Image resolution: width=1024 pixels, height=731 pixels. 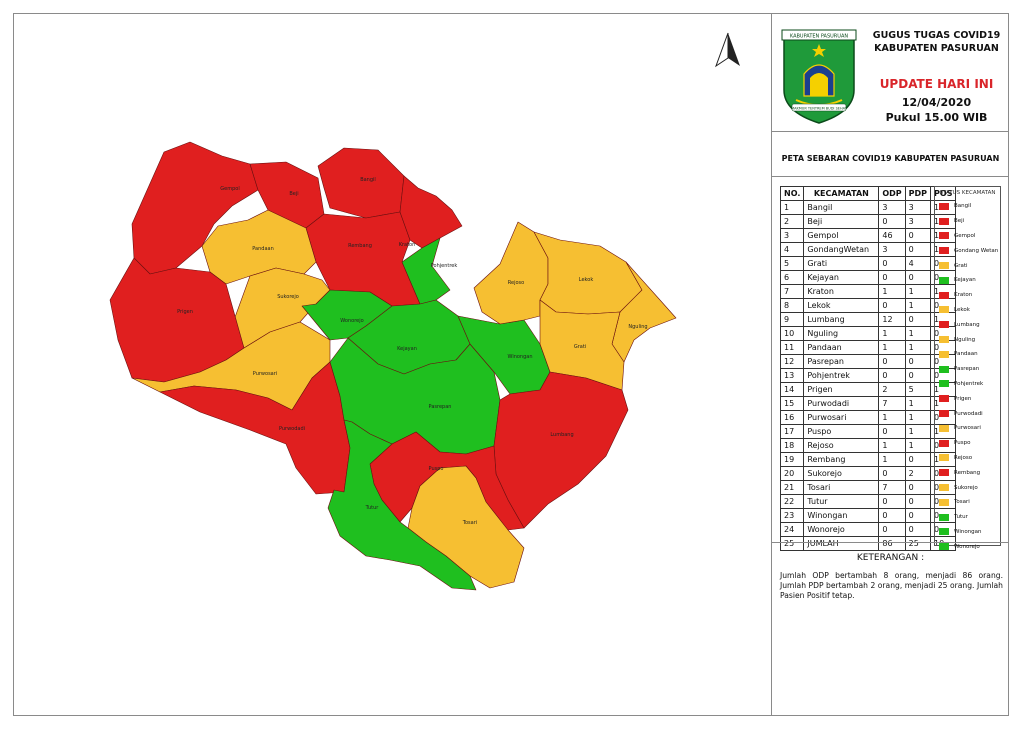 What do you see at coordinates (792, 263) in the screenshot?
I see `cell-no: 5` at bounding box center [792, 263].